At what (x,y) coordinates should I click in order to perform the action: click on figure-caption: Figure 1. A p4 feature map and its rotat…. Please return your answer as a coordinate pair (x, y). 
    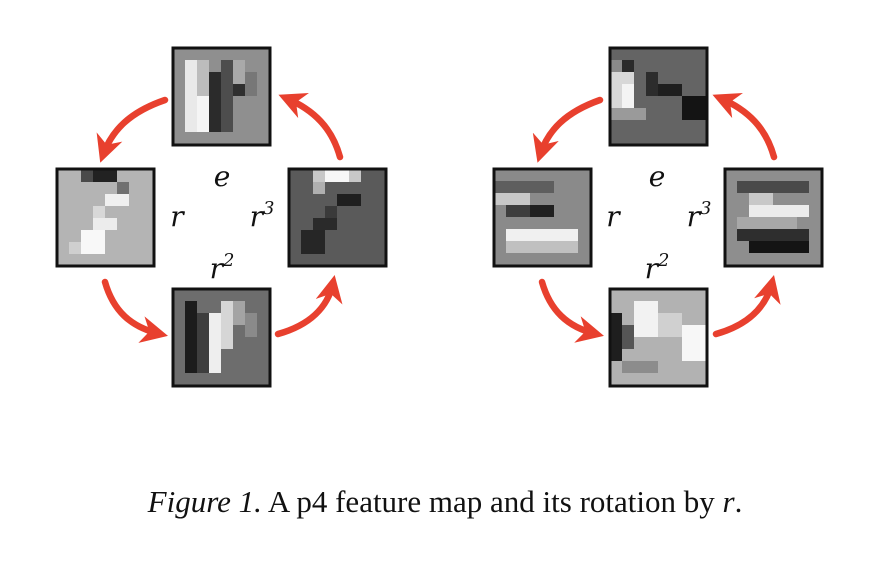
    Looking at the image, I should click on (445, 502).